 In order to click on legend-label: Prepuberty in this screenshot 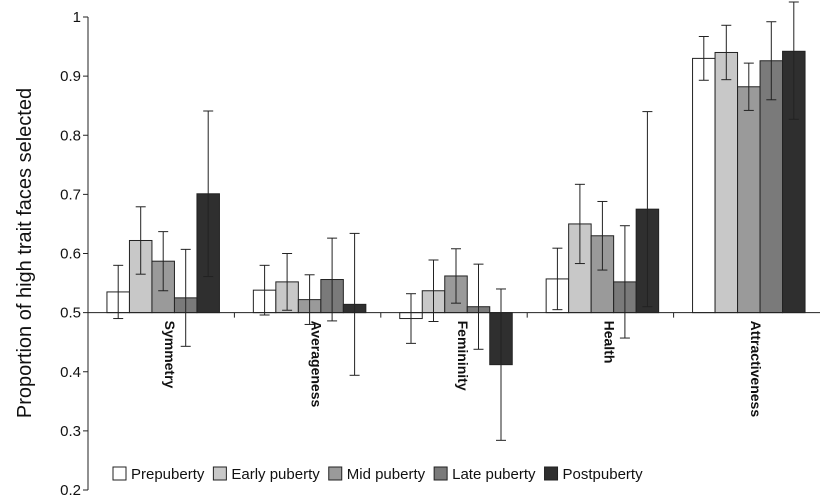, I will do `click(168, 474)`.